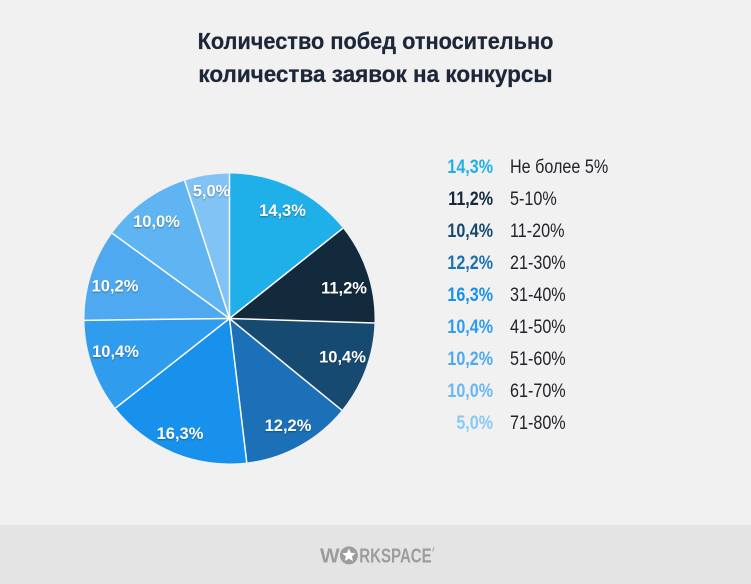  What do you see at coordinates (330, 556) in the screenshot?
I see `svg-text: W` at bounding box center [330, 556].